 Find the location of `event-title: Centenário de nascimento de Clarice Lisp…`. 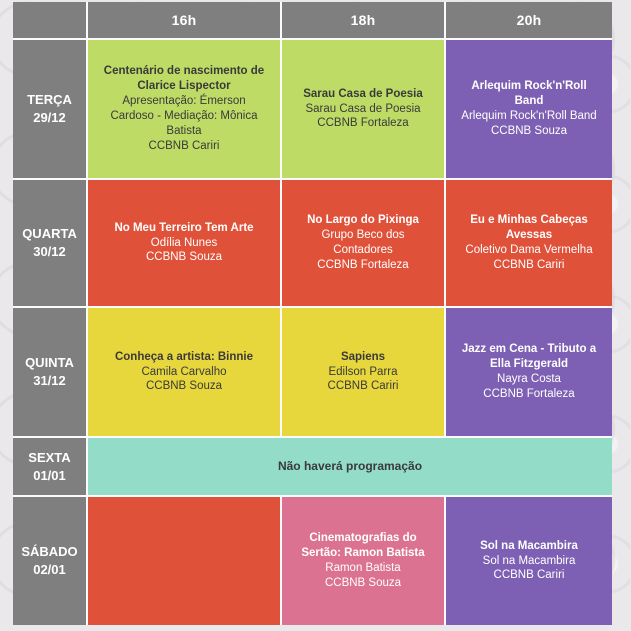

event-title: Centenário de nascimento de Clarice Lisp… is located at coordinates (184, 79).